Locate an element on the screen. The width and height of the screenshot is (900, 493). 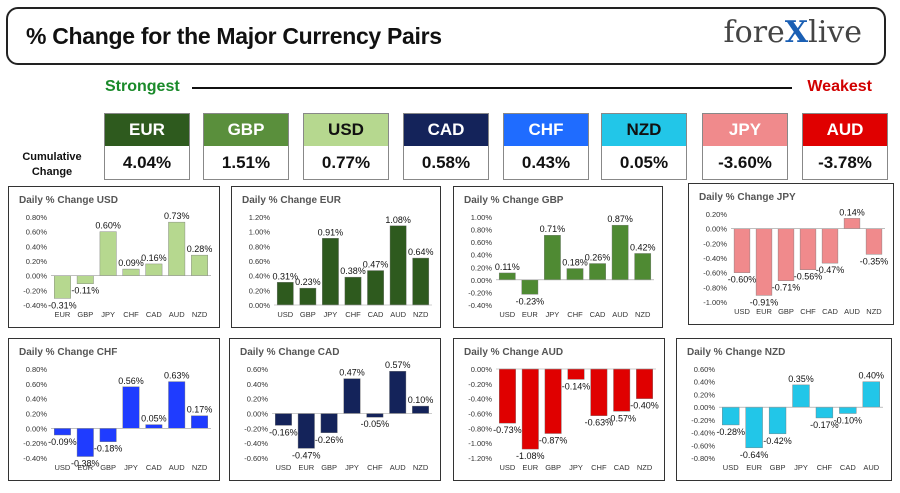
tile-value: 0.05% is located at coordinates (644, 162).